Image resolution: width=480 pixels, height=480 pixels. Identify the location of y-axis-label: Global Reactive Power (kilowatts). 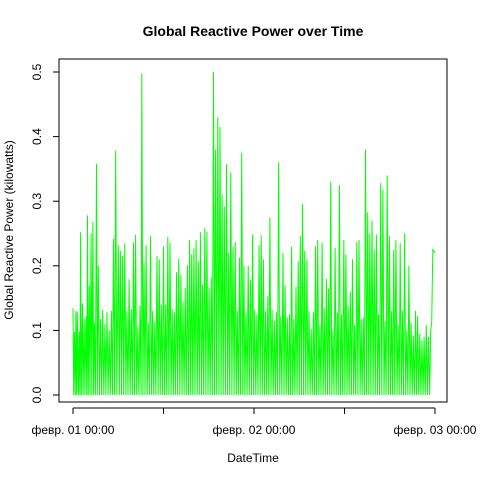
(9, 229).